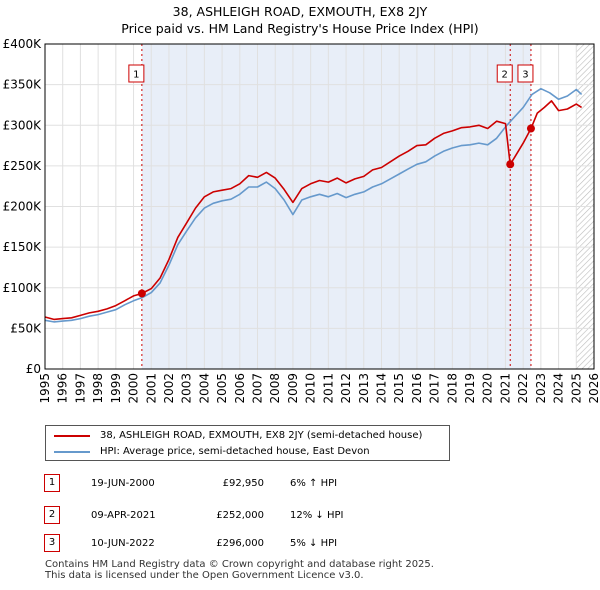 This screenshot has height=590, width=600. What do you see at coordinates (435, 388) in the screenshot?
I see `x-tick-label: 2017` at bounding box center [435, 388].